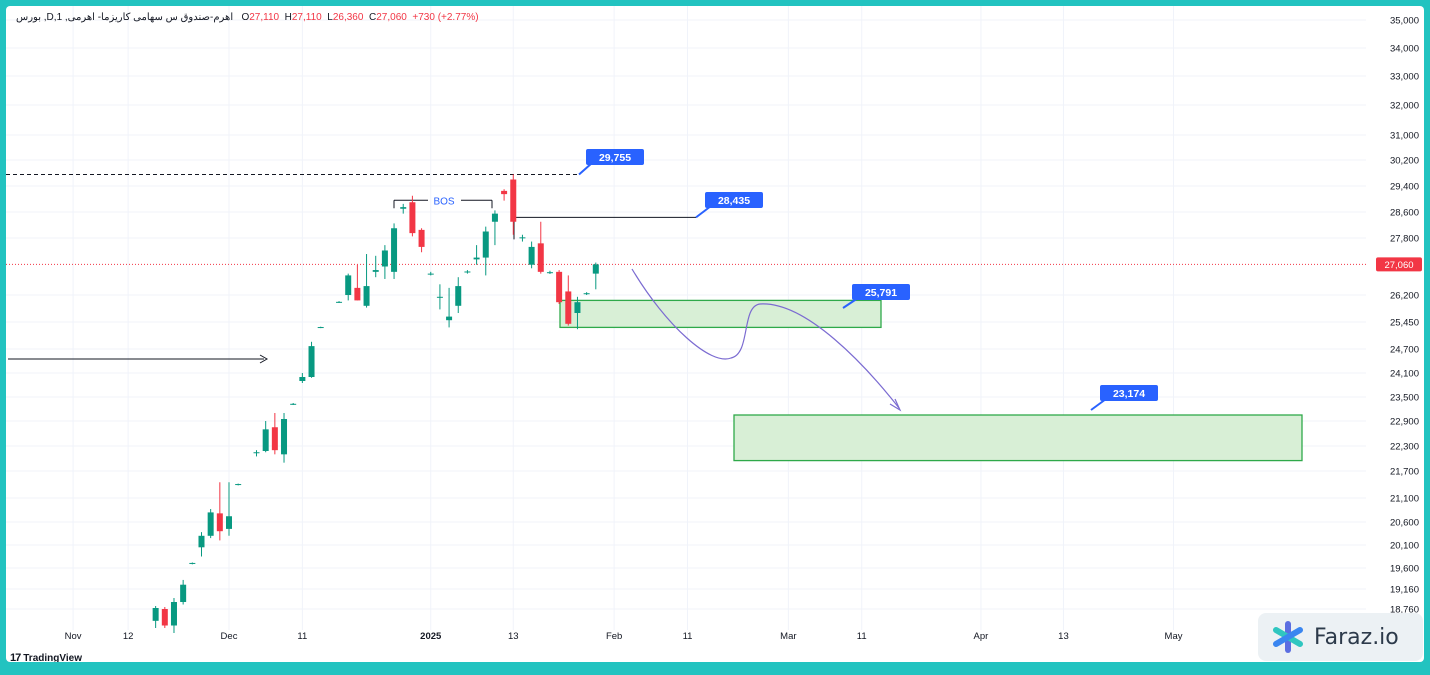  Describe the element at coordinates (52, 657) in the screenshot. I see `tradingview-label: TradingView` at that location.